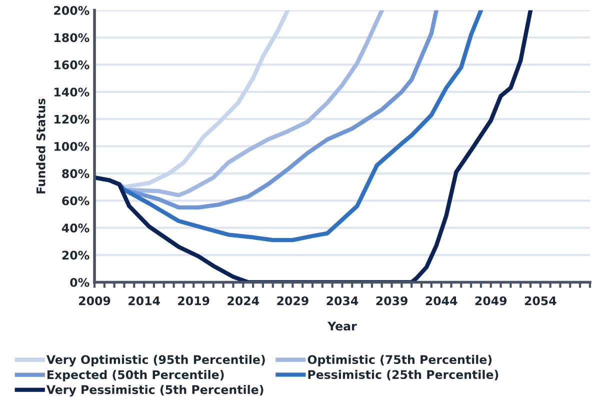  Describe the element at coordinates (400, 360) in the screenshot. I see `legend-label: Optimistic (75th Percentile)` at that location.